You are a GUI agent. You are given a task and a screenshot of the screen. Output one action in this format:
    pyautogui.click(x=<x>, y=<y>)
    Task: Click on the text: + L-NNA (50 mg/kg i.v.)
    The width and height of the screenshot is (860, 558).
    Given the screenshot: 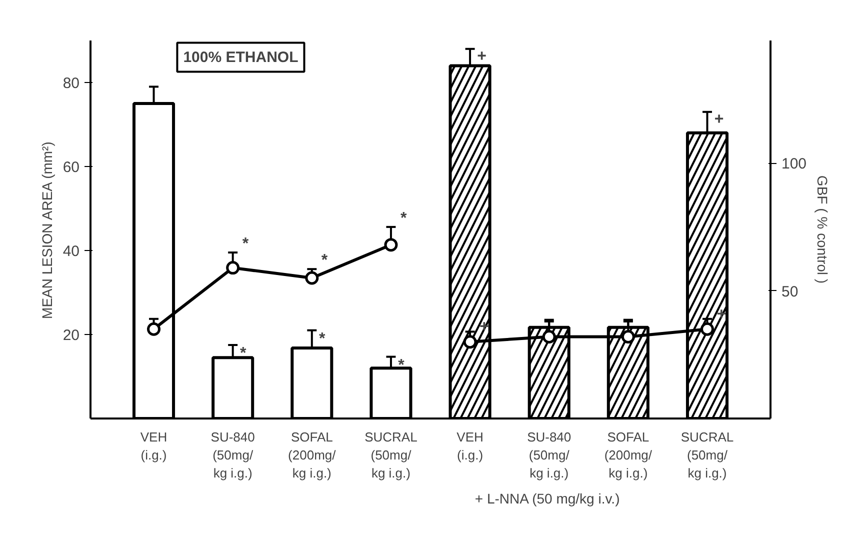 What is the action you would take?
    pyautogui.click(x=547, y=498)
    